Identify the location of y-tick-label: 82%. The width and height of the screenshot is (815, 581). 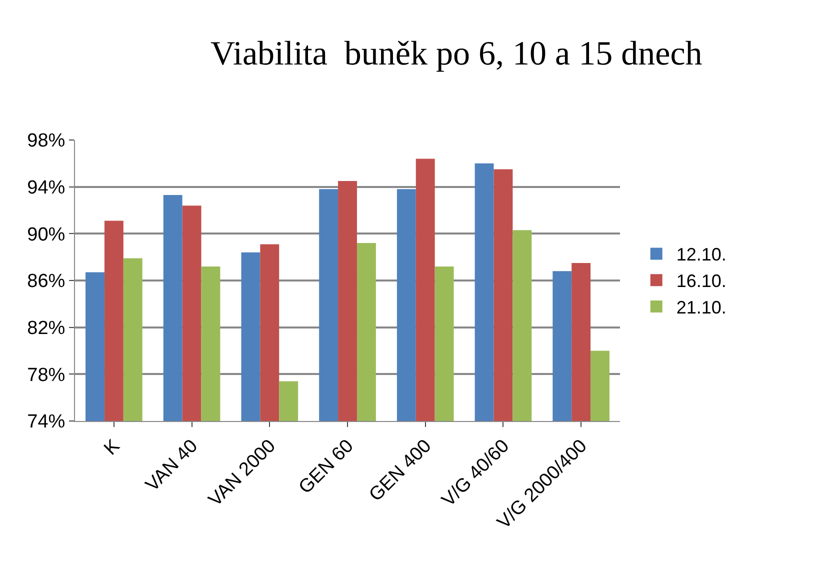
(46, 328).